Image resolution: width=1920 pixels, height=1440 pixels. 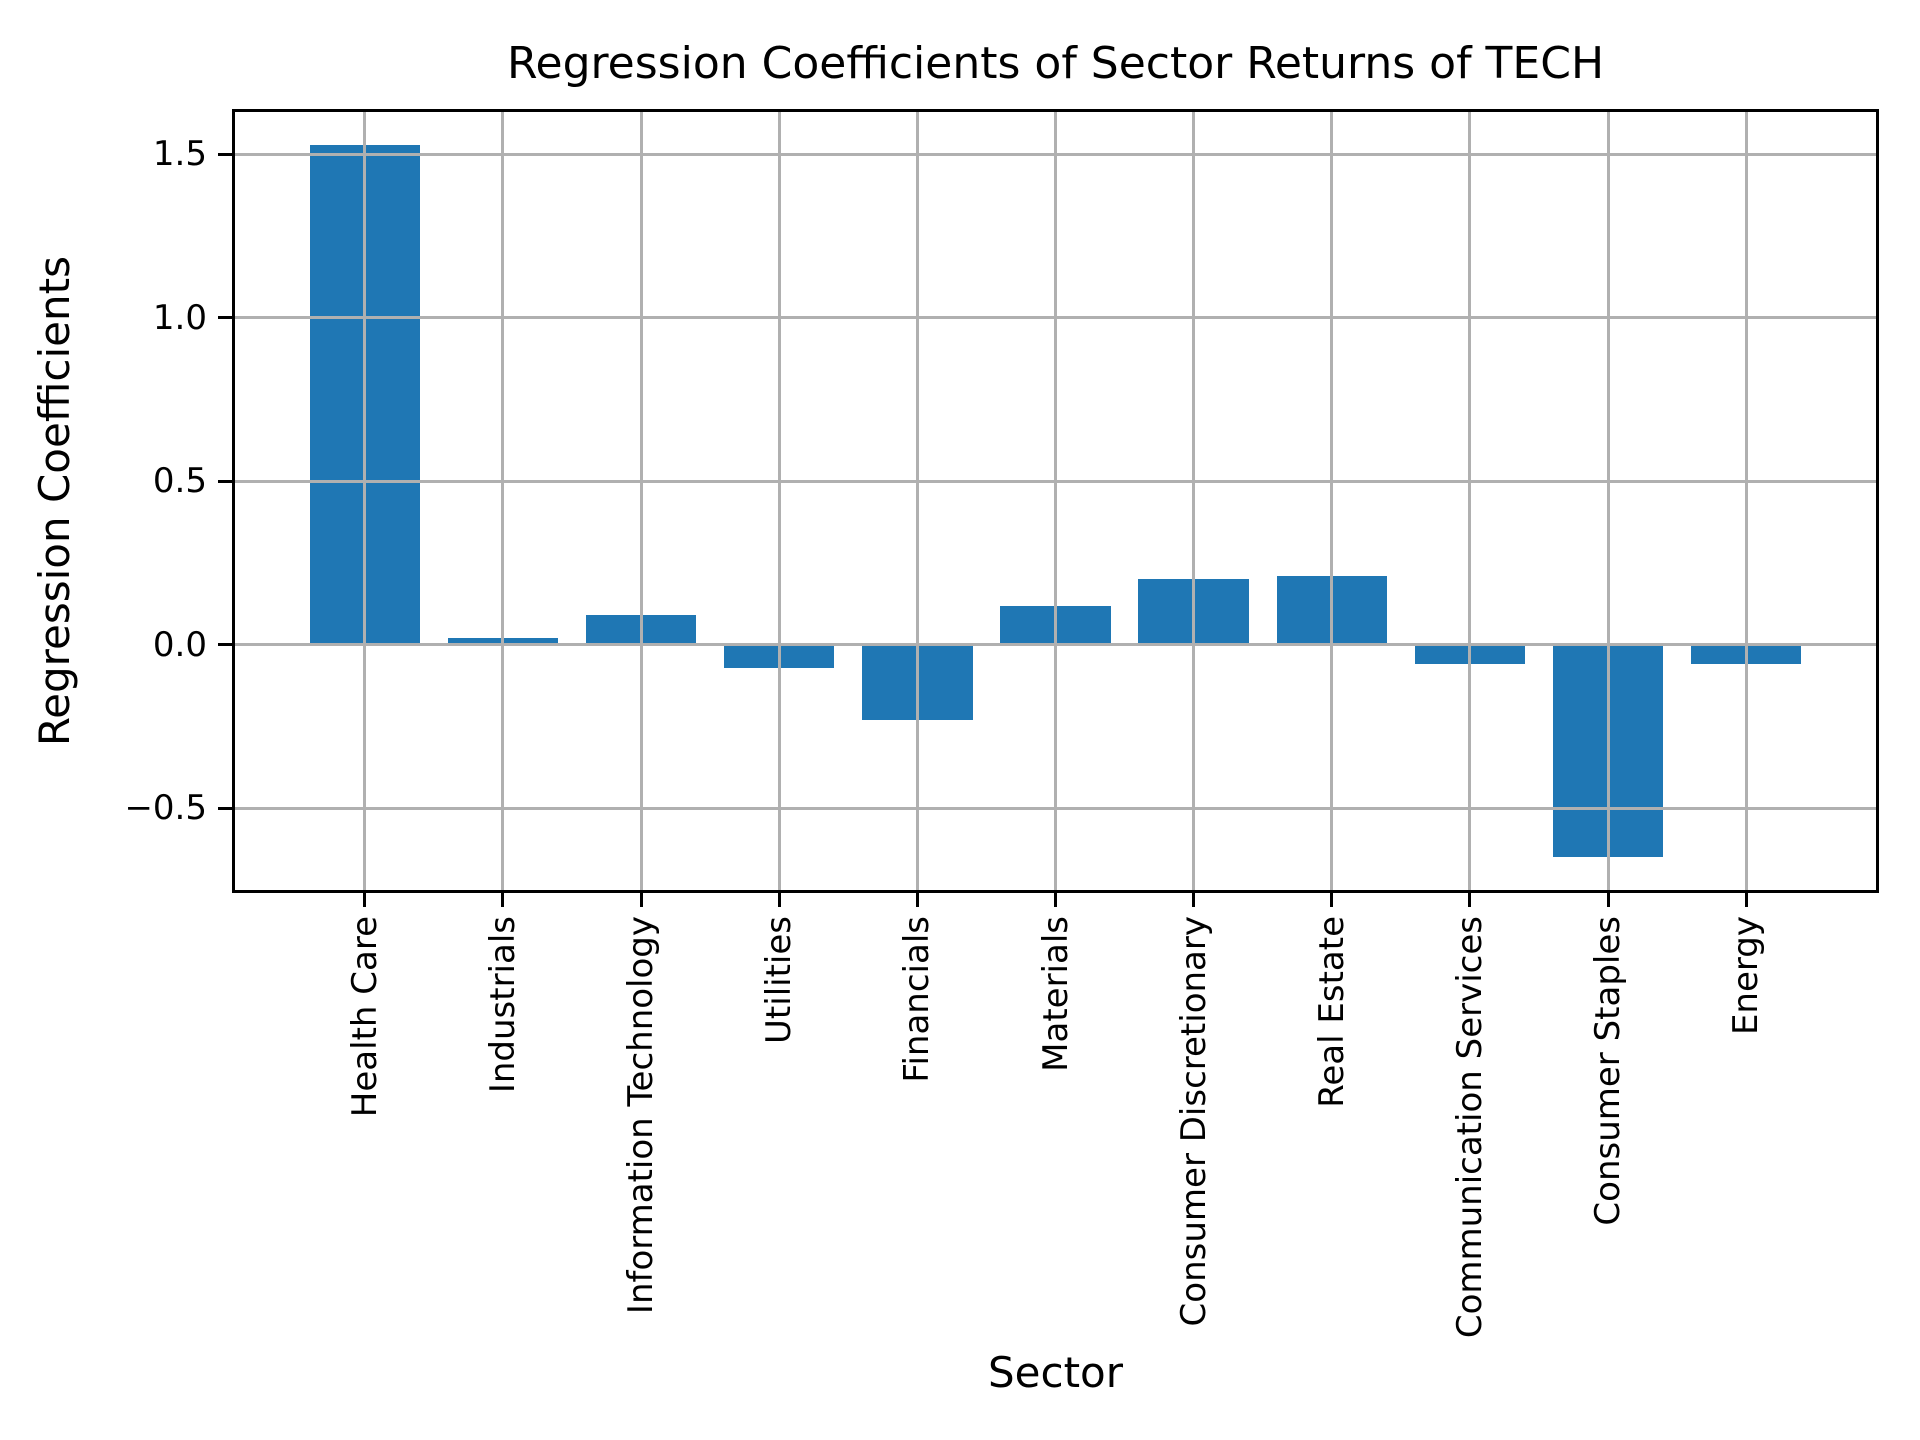 What do you see at coordinates (179, 644) in the screenshot?
I see `y-tick-label: 0.0` at bounding box center [179, 644].